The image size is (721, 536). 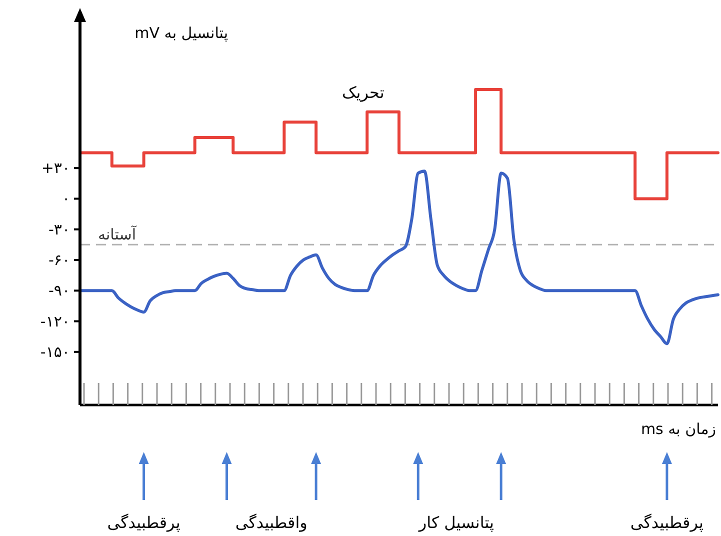 What do you see at coordinates (55, 168) in the screenshot?
I see `y-tick-label: +۳۰` at bounding box center [55, 168].